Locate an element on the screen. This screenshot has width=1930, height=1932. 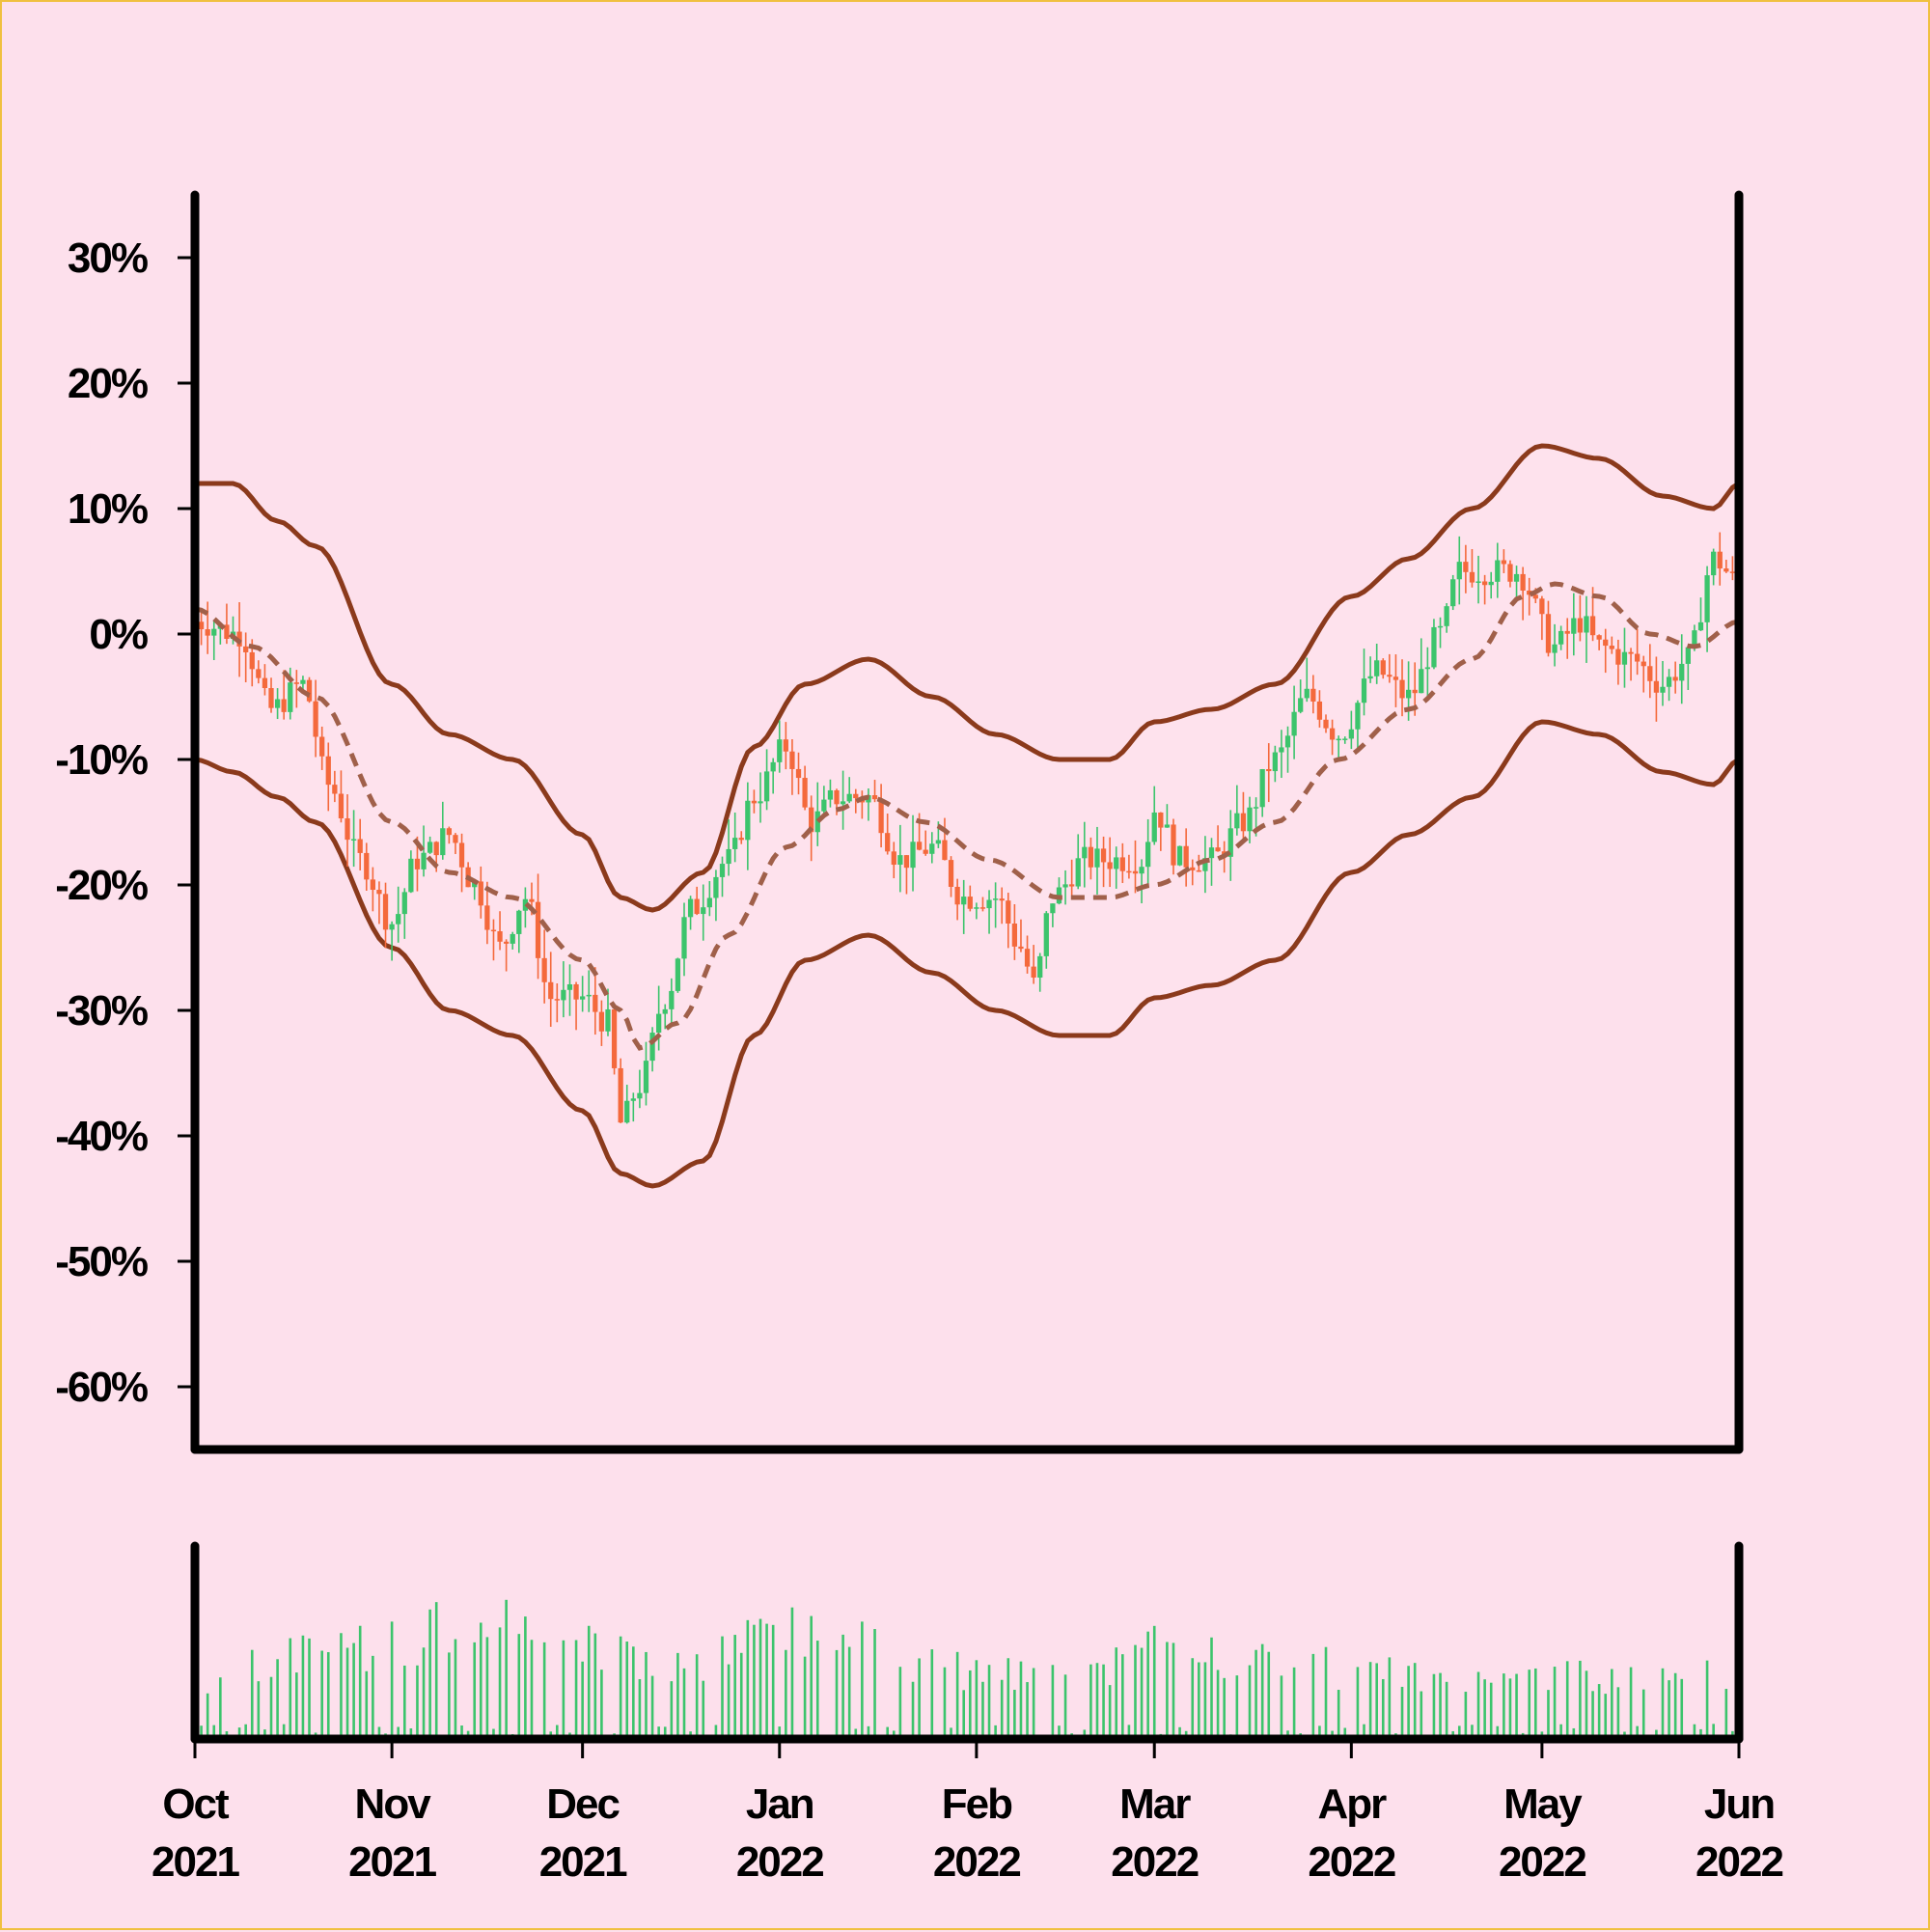
x-tick-year: 2021 is located at coordinates (583, 1862).